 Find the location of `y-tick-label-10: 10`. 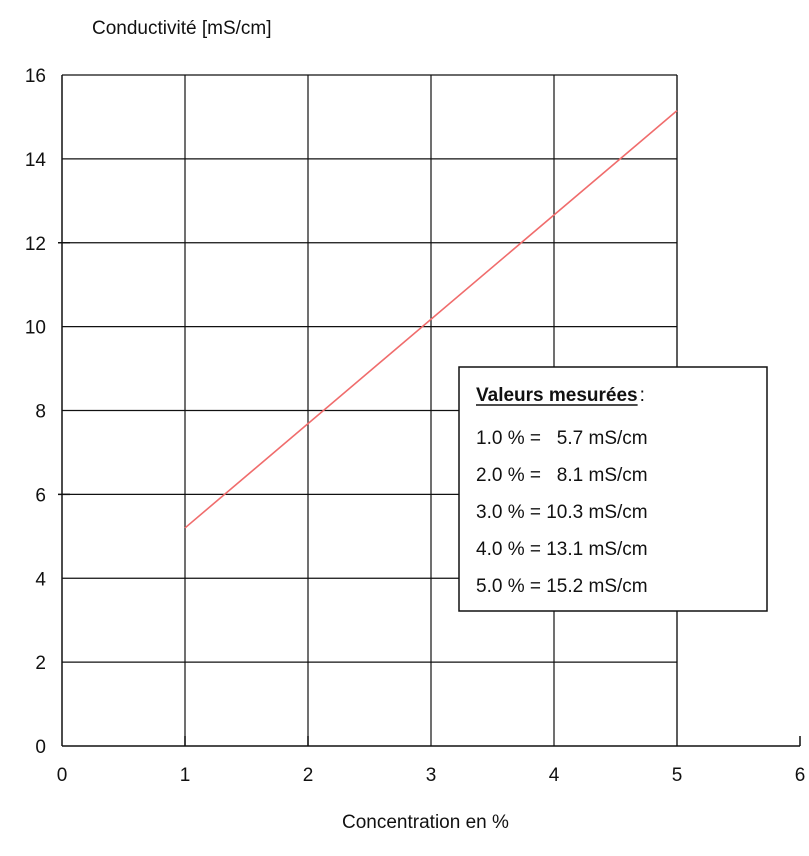

y-tick-label-10: 10 is located at coordinates (35, 328).